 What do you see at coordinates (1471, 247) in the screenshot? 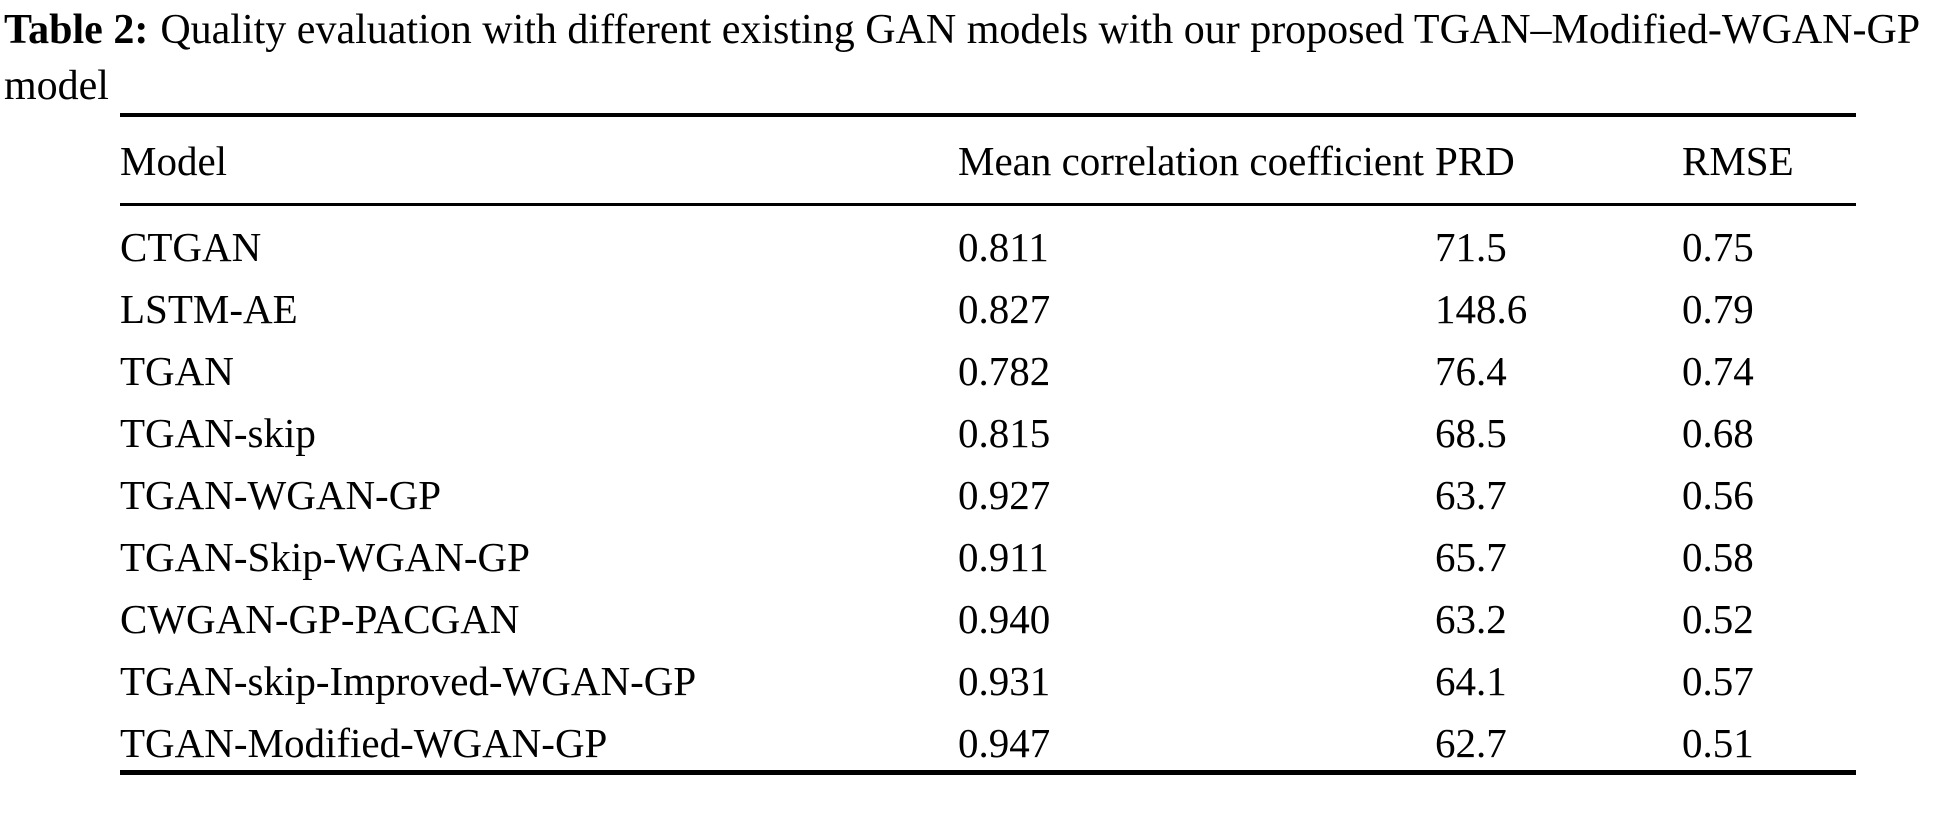
I see `cell-prd: 71.5` at bounding box center [1471, 247].